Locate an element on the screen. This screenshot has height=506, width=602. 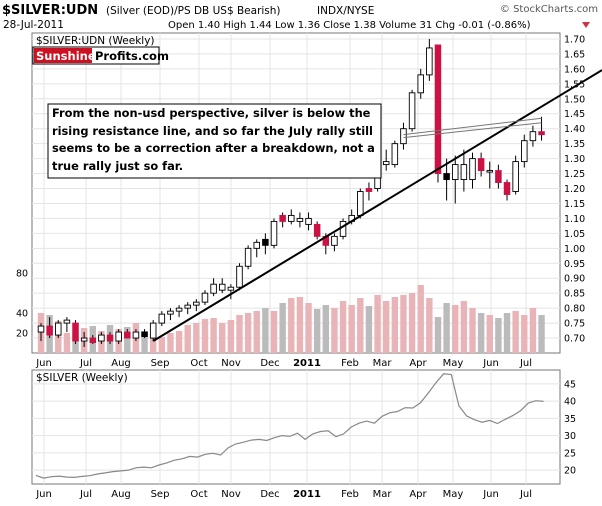
price-x-tick-label: Dec is located at coordinates (269, 363).